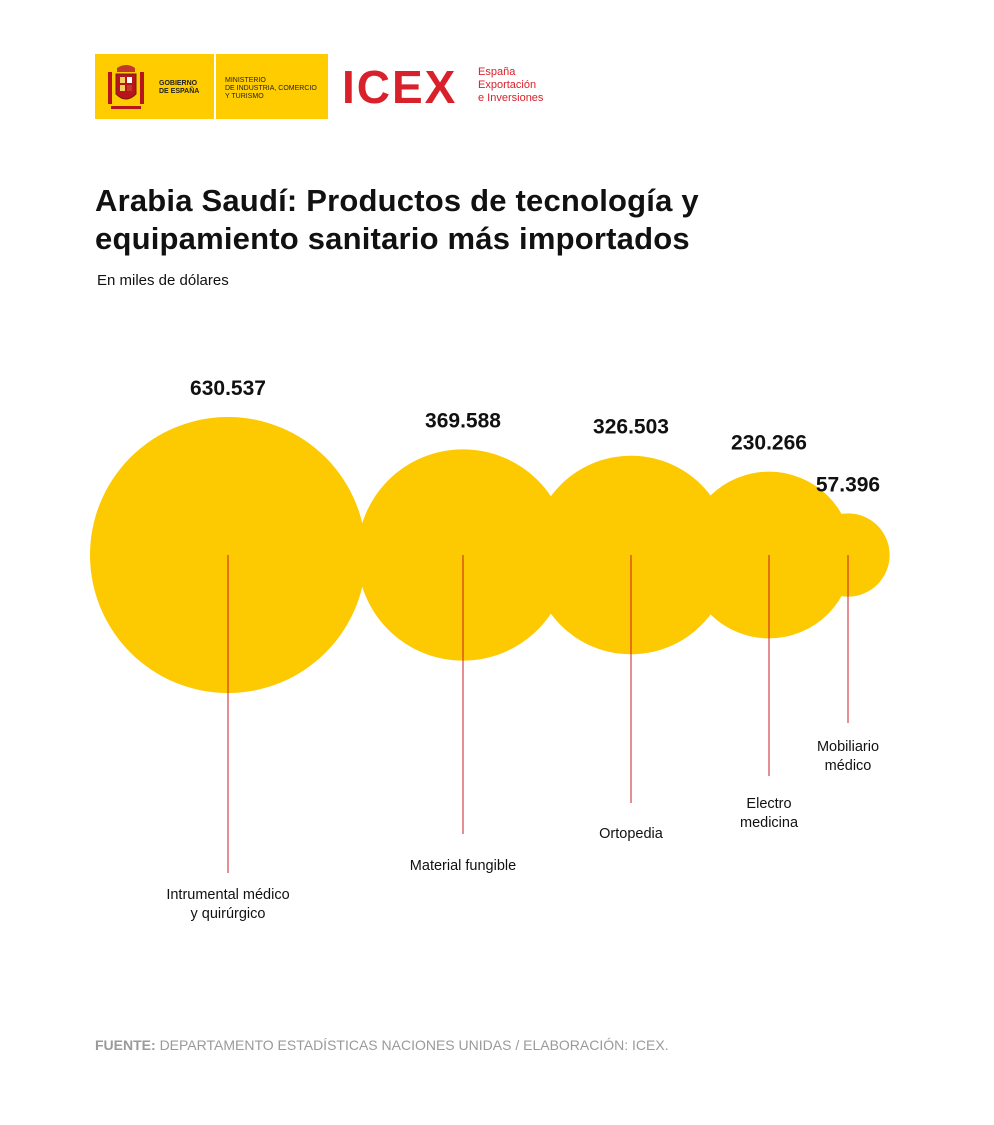 Image resolution: width=994 pixels, height=1125 pixels. I want to click on value-label-2: 369.588, so click(463, 420).